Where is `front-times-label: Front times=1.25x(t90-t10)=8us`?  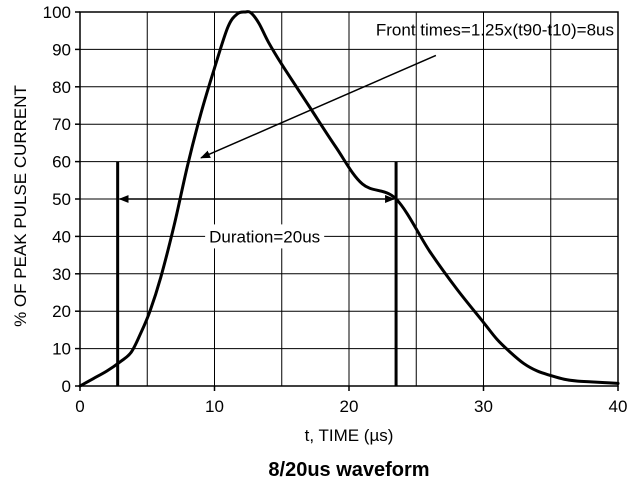
front-times-label: Front times=1.25x(t90-t10)=8us is located at coordinates (495, 29).